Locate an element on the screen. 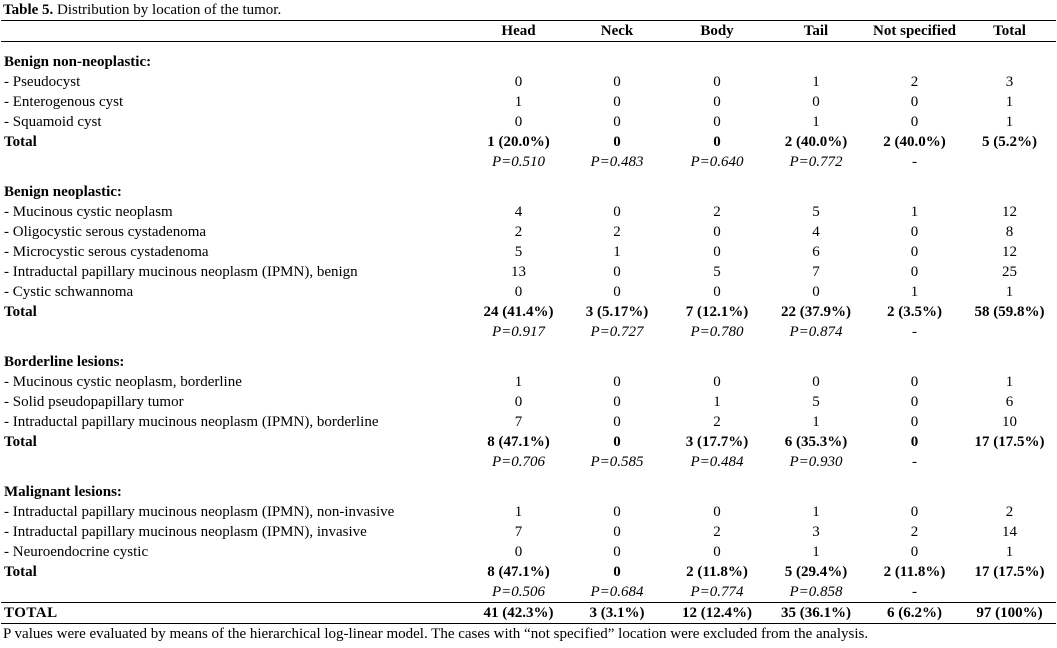  section-title: Malignant lesions: is located at coordinates (63, 492).